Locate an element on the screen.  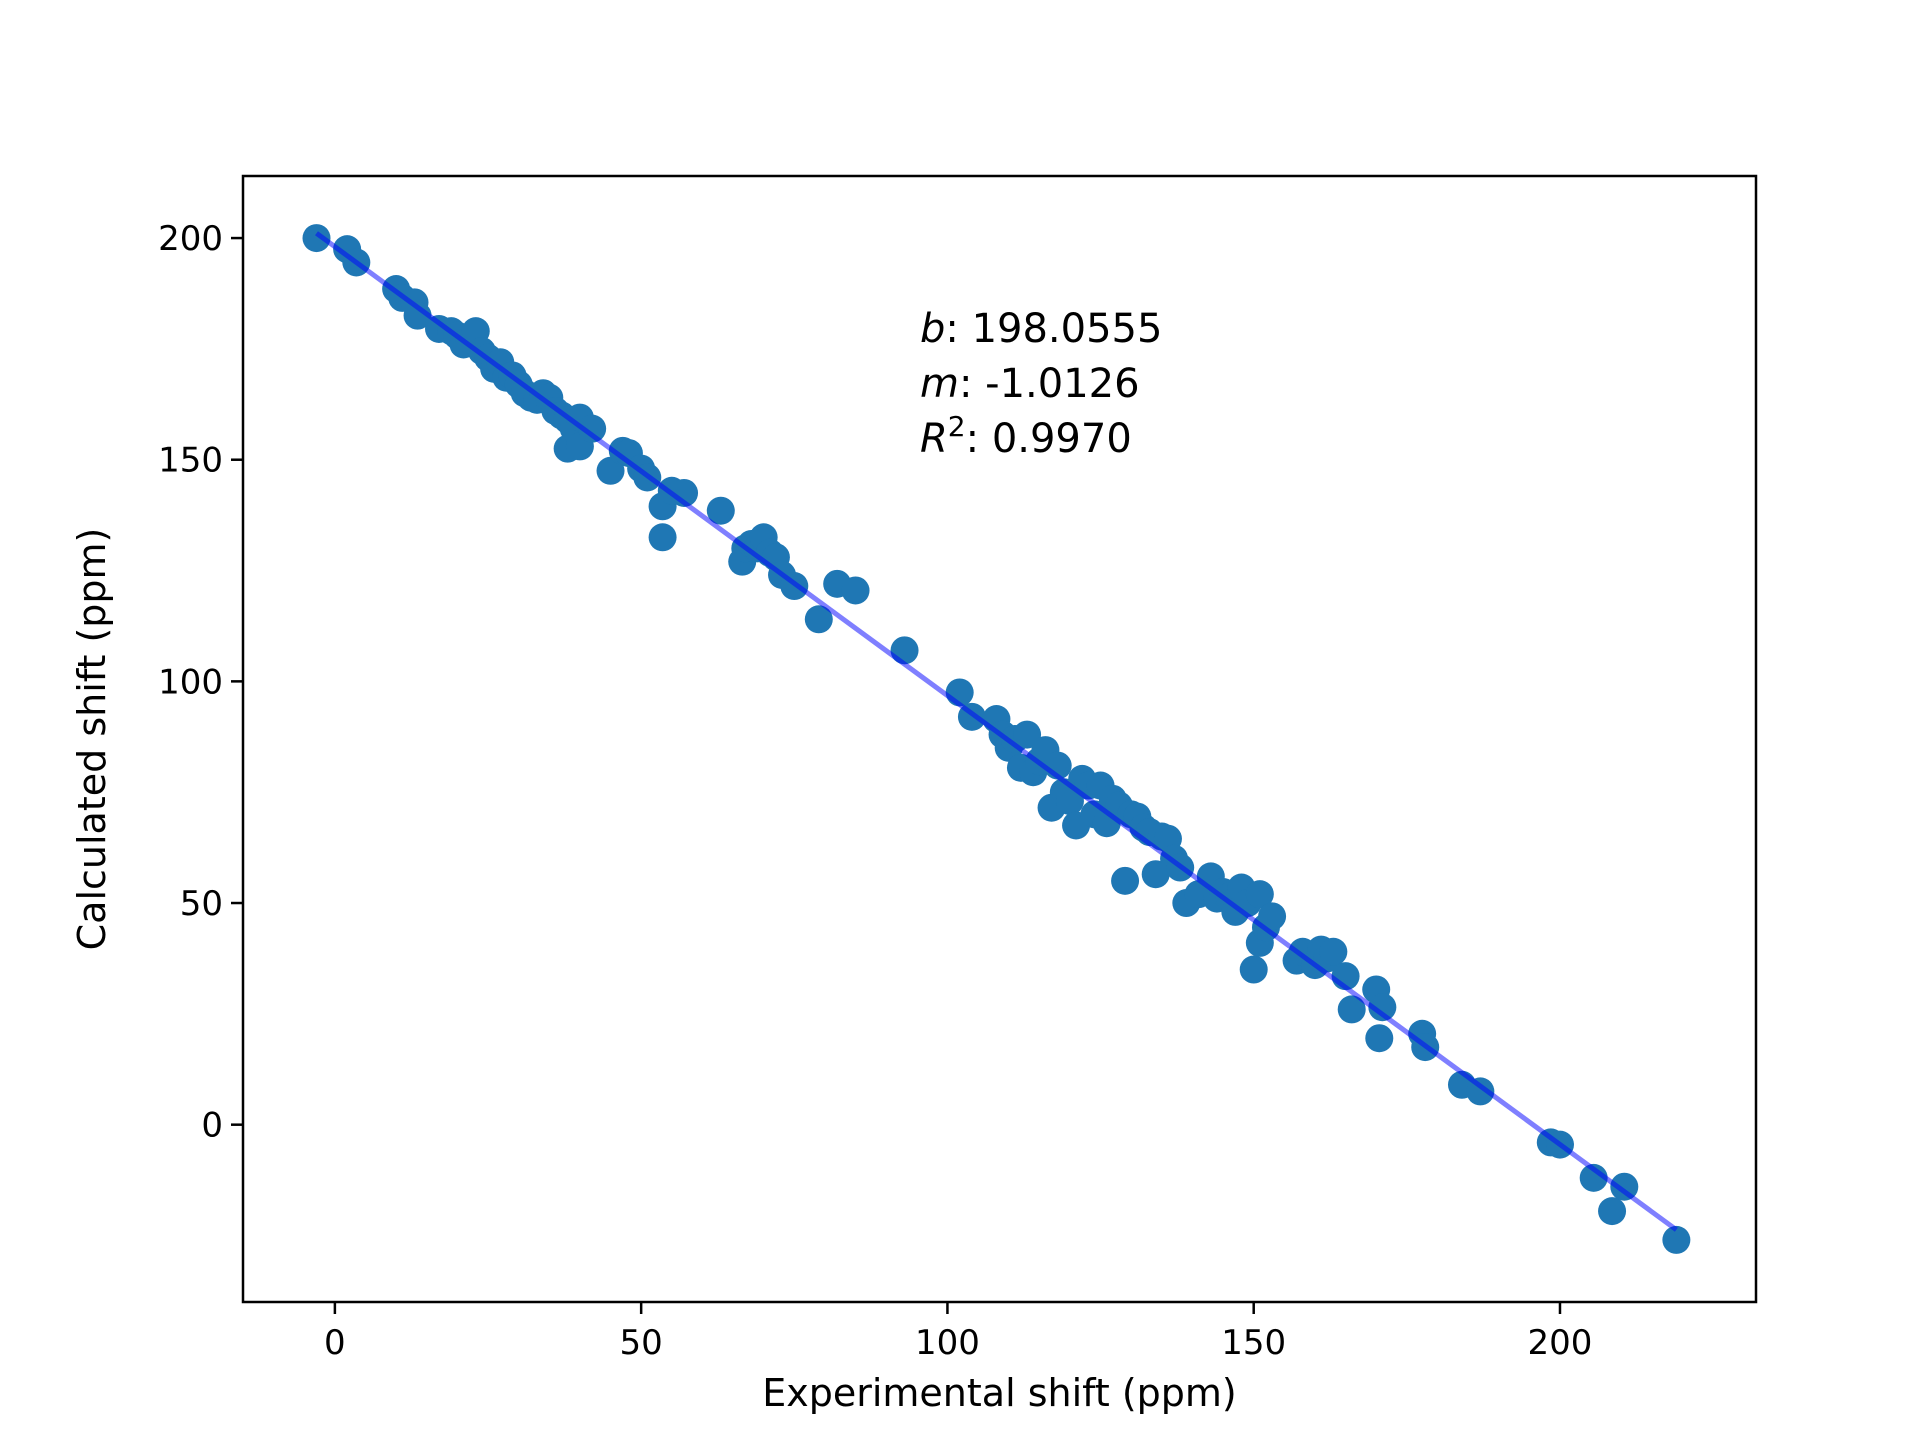
x-tick-label: 150 is located at coordinates (1253, 1343).